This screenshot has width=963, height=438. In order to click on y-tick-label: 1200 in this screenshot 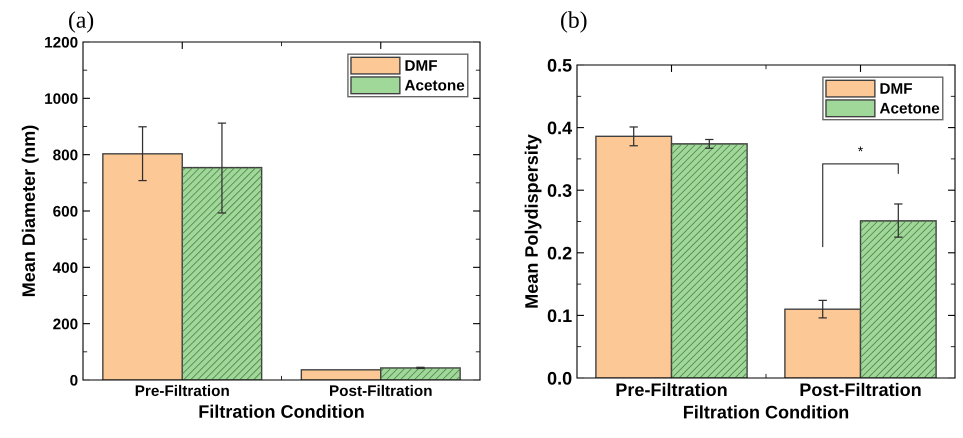, I will do `click(61, 42)`.